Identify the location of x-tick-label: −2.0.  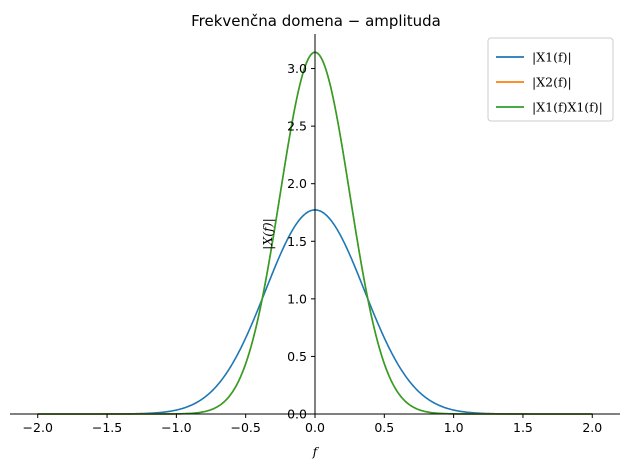
(38, 427).